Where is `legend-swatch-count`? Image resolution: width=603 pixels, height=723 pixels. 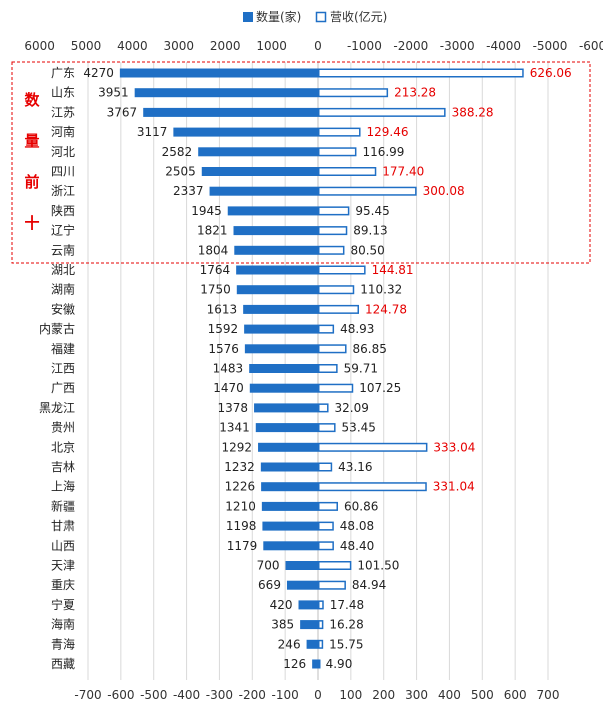
legend-swatch-count is located at coordinates (248, 17).